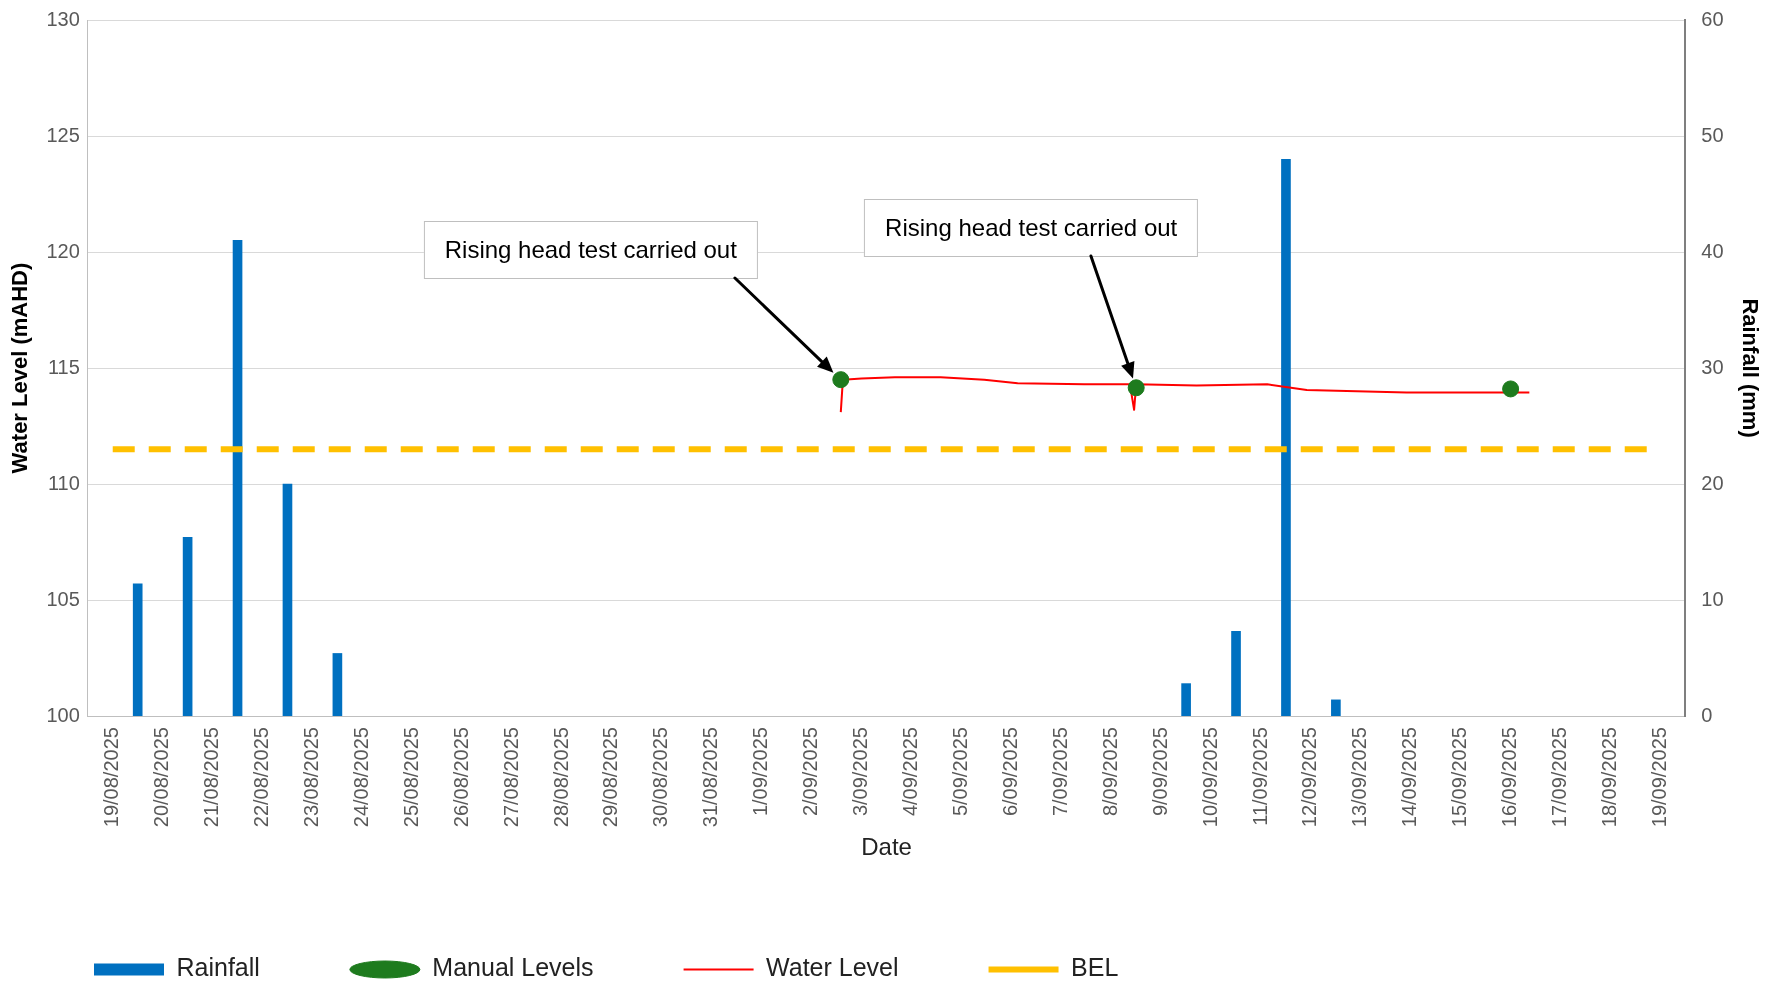 The width and height of the screenshot is (1776, 992). What do you see at coordinates (710, 777) in the screenshot?
I see `x-tick-label: 31/08/2025` at bounding box center [710, 777].